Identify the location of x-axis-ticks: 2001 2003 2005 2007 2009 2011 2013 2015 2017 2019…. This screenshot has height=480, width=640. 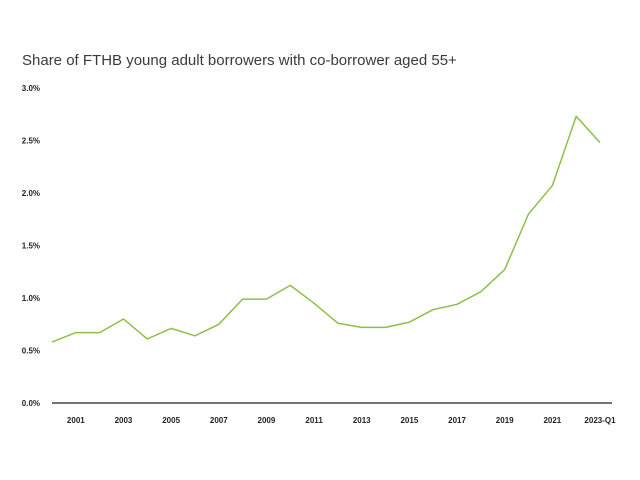
(341, 420).